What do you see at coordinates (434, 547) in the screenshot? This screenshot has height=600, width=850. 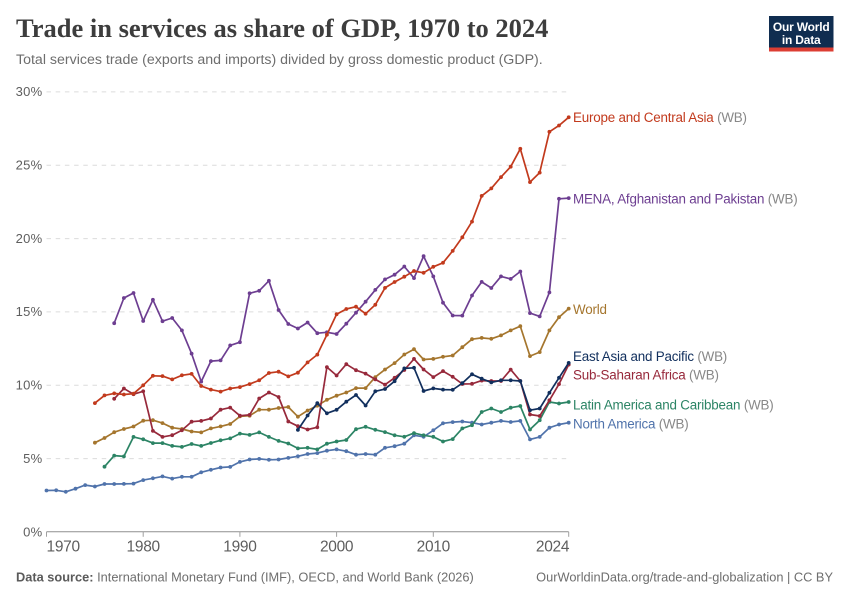 I see `svg-text: 2010` at bounding box center [434, 547].